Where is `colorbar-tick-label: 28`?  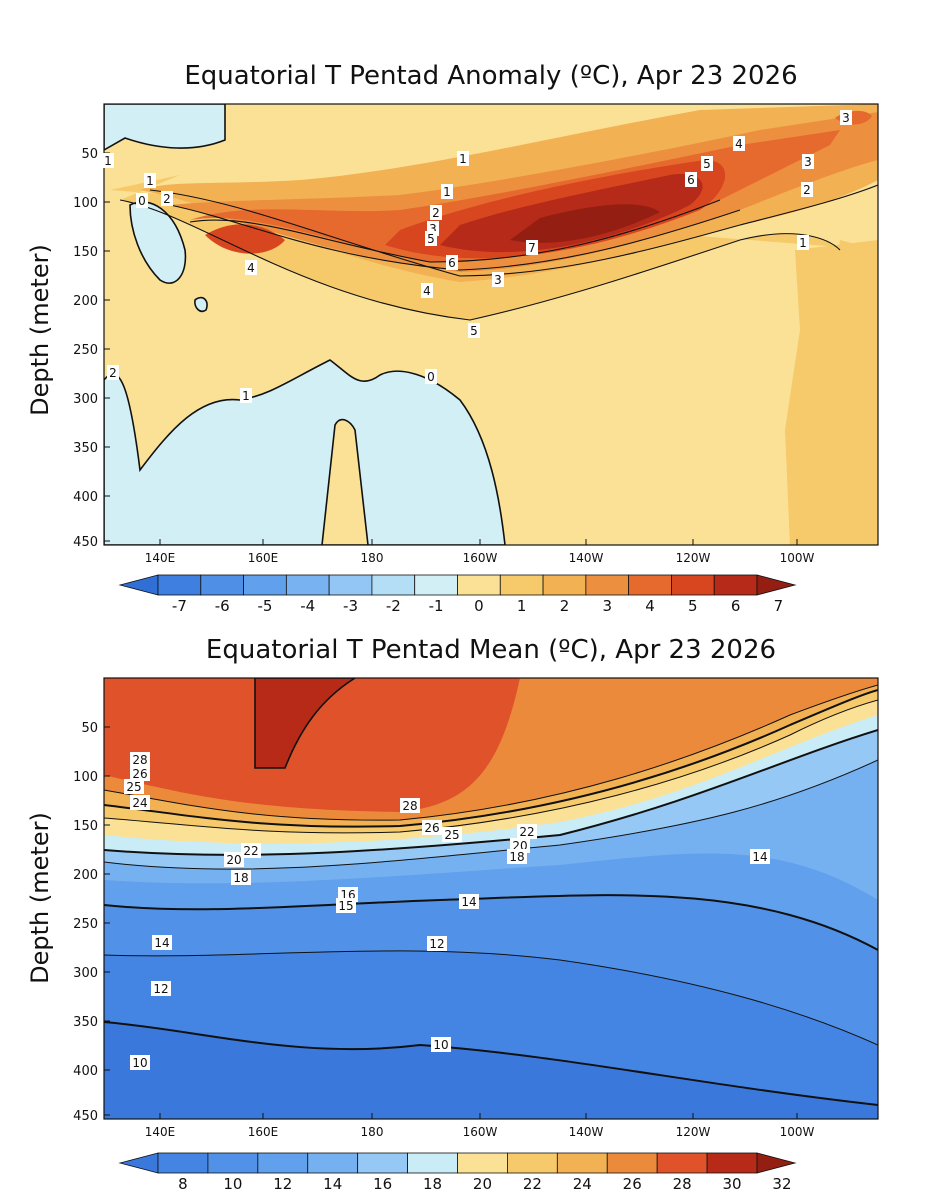
colorbar-tick-label: 28 is located at coordinates (682, 1184).